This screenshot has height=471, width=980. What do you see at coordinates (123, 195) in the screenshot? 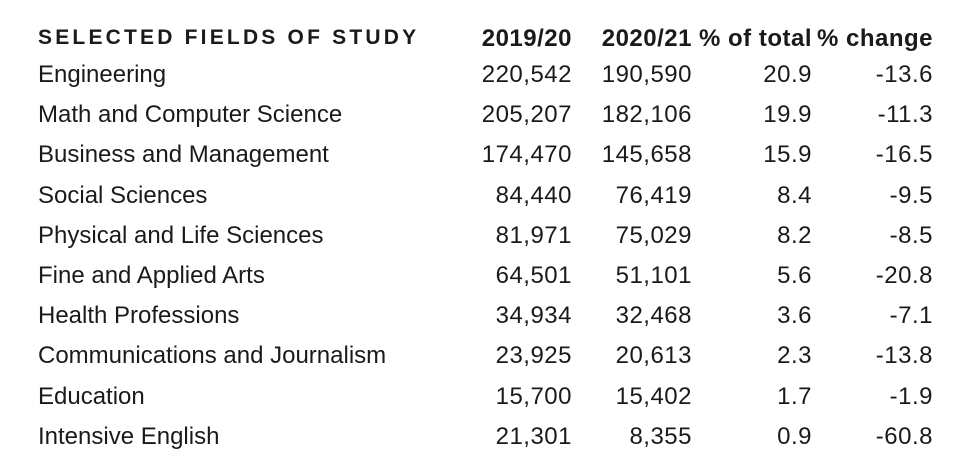
I see `row-field: Social Sciences` at bounding box center [123, 195].